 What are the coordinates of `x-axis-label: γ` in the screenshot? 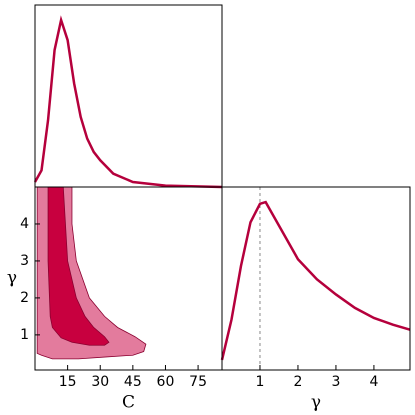 It's located at (316, 403).